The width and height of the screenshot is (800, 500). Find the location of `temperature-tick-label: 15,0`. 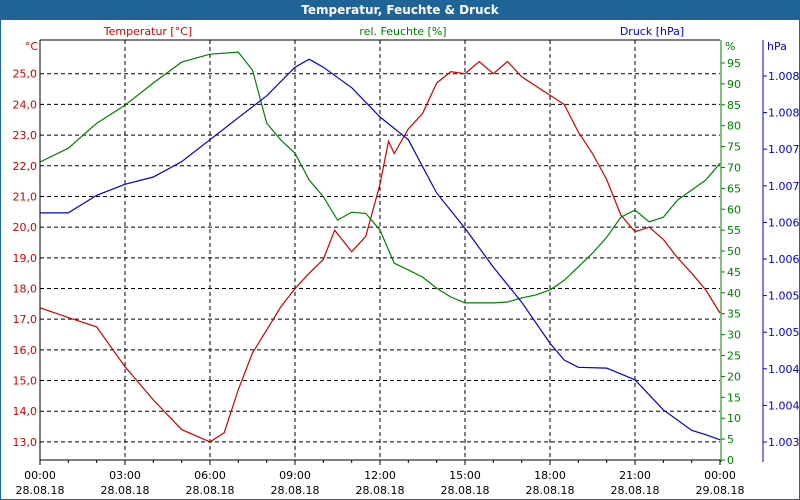

temperature-tick-label: 15,0 is located at coordinates (25, 381).